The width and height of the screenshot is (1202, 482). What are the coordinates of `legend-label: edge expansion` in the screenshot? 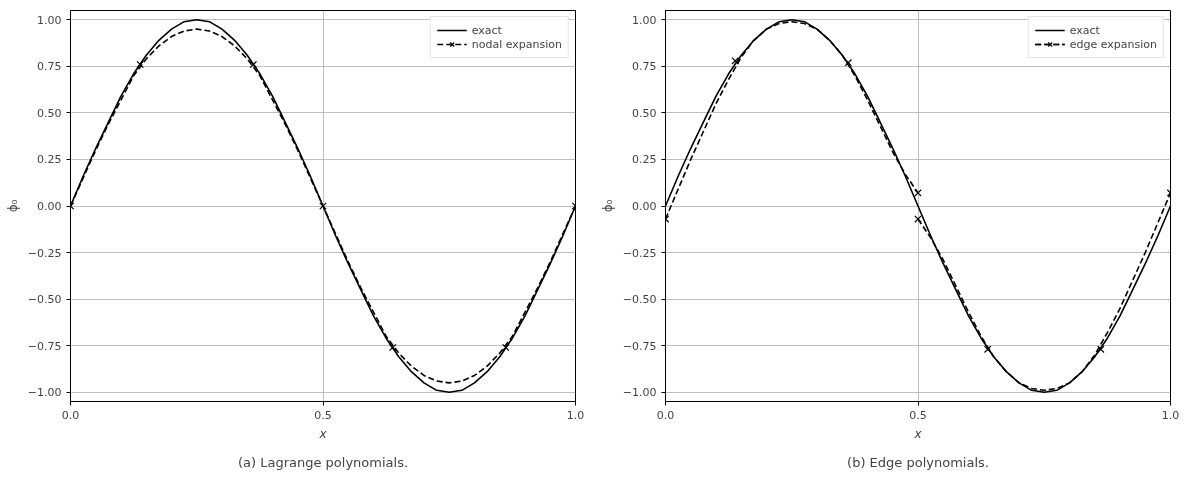 It's located at (1113, 44).